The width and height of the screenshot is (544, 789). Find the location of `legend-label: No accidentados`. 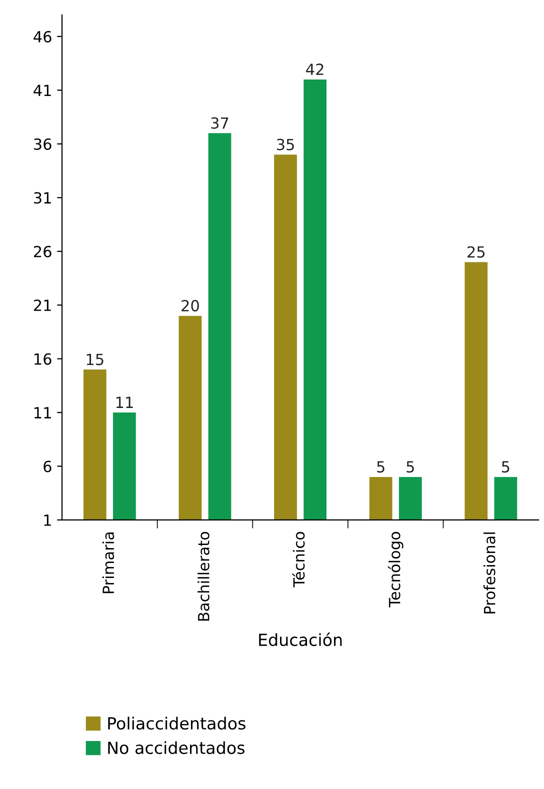

legend-label: No accidentados is located at coordinates (176, 747).